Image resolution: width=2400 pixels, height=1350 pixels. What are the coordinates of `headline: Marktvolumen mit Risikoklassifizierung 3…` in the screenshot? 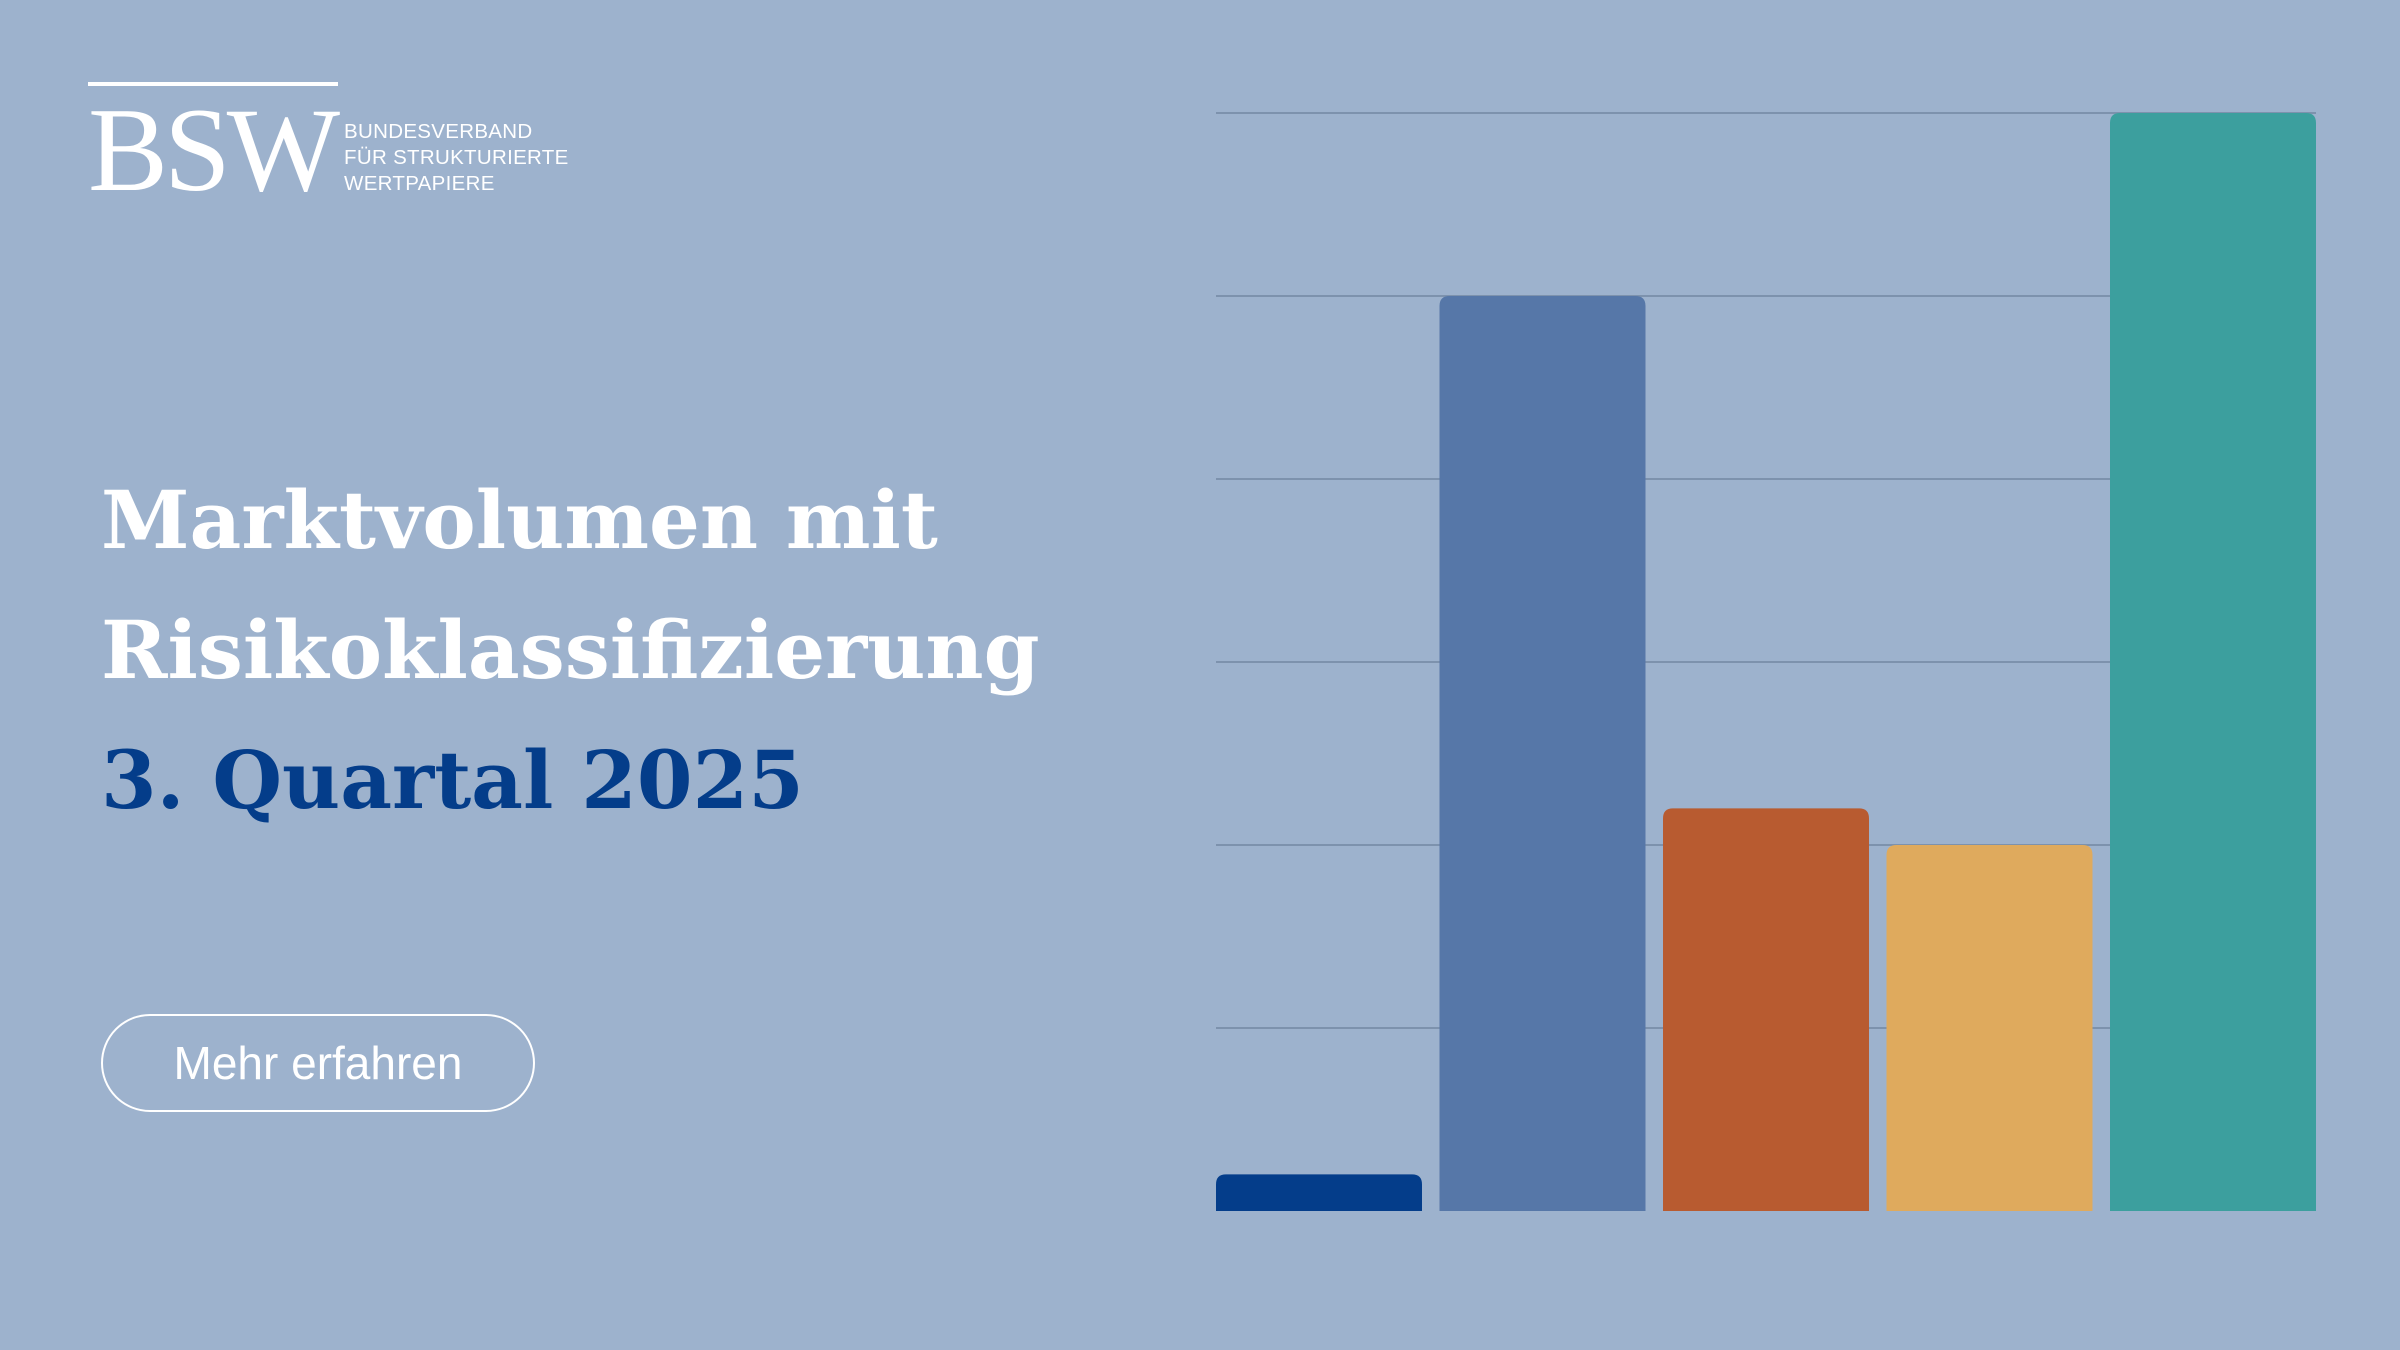 It's located at (570, 650).